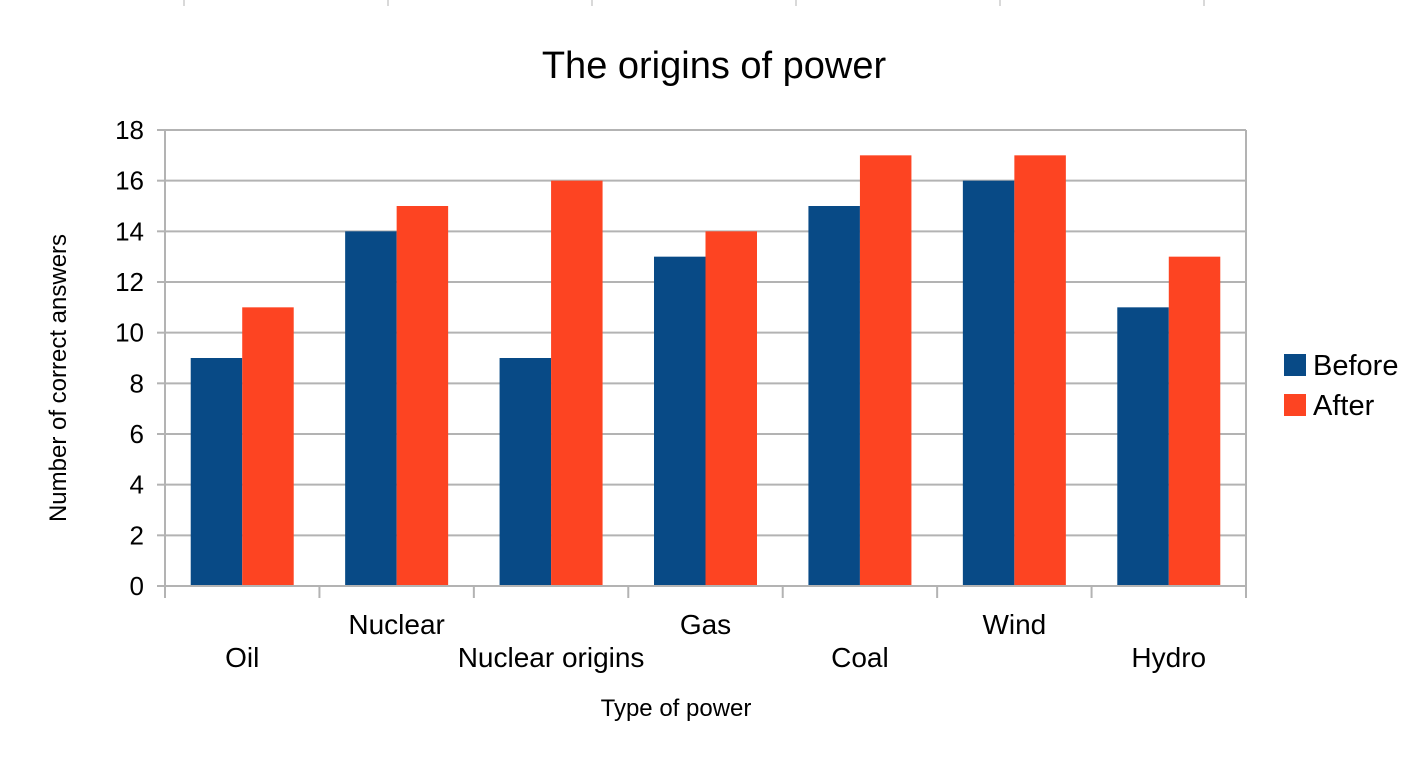 This screenshot has width=1422, height=757. Describe the element at coordinates (137, 434) in the screenshot. I see `y-tick-label-3: 6` at that location.